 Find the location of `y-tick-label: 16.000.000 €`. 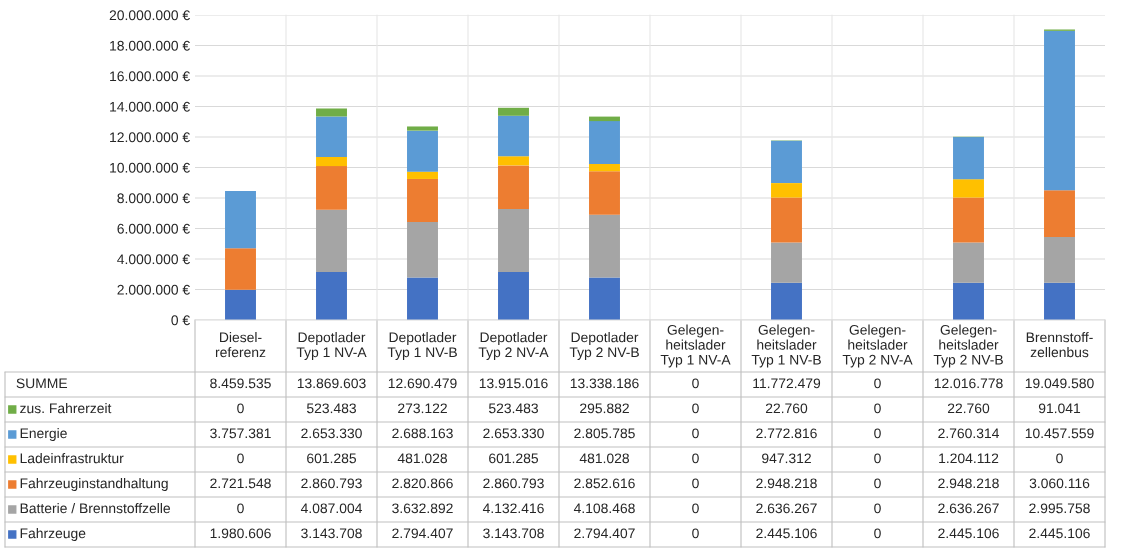

y-tick-label: 16.000.000 € is located at coordinates (150, 76).